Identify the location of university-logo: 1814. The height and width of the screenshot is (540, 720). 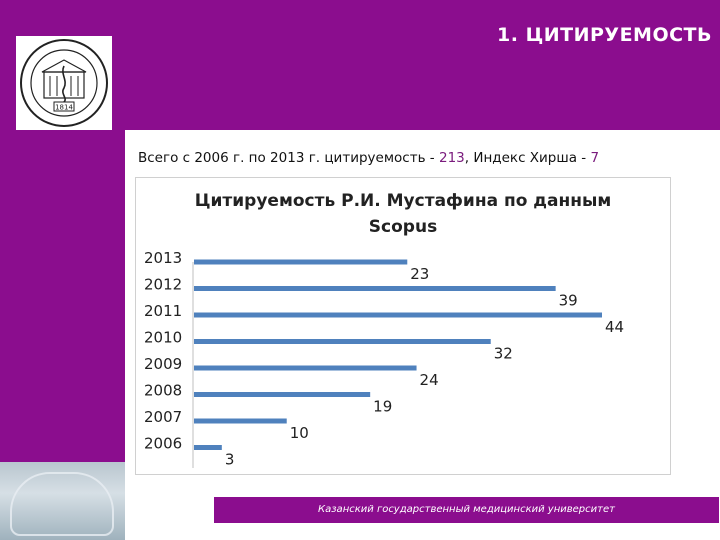
(64, 83).